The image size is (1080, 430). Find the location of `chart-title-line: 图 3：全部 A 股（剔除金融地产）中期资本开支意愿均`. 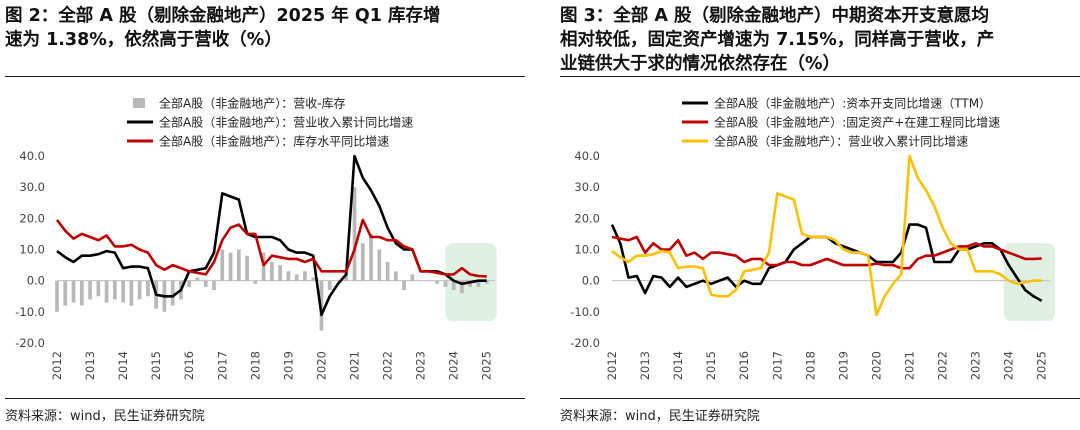

chart-title-line: 图 3：全部 A 股（剔除金融地产）中期资本开支意愿均 is located at coordinates (774, 16).